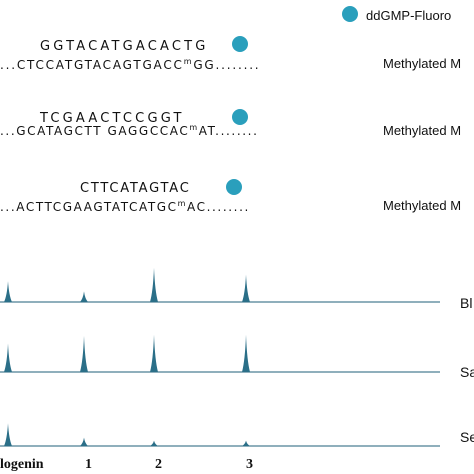 The width and height of the screenshot is (474, 474). I want to click on x-label-logenin: logenin, so click(22, 464).